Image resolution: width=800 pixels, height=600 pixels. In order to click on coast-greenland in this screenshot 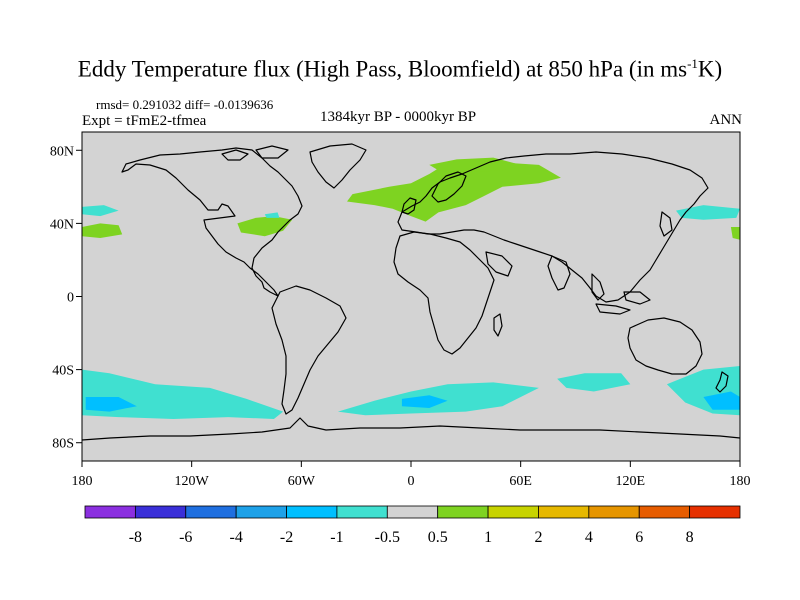, I will do `click(338, 166)`.